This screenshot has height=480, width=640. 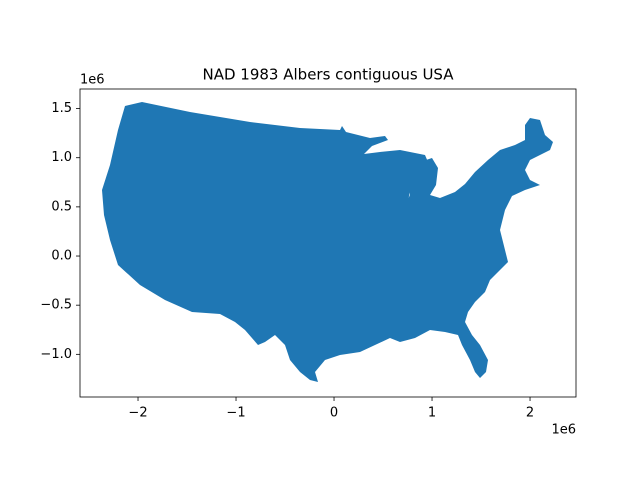 I want to click on x-tick-label: 1, so click(x=432, y=413).